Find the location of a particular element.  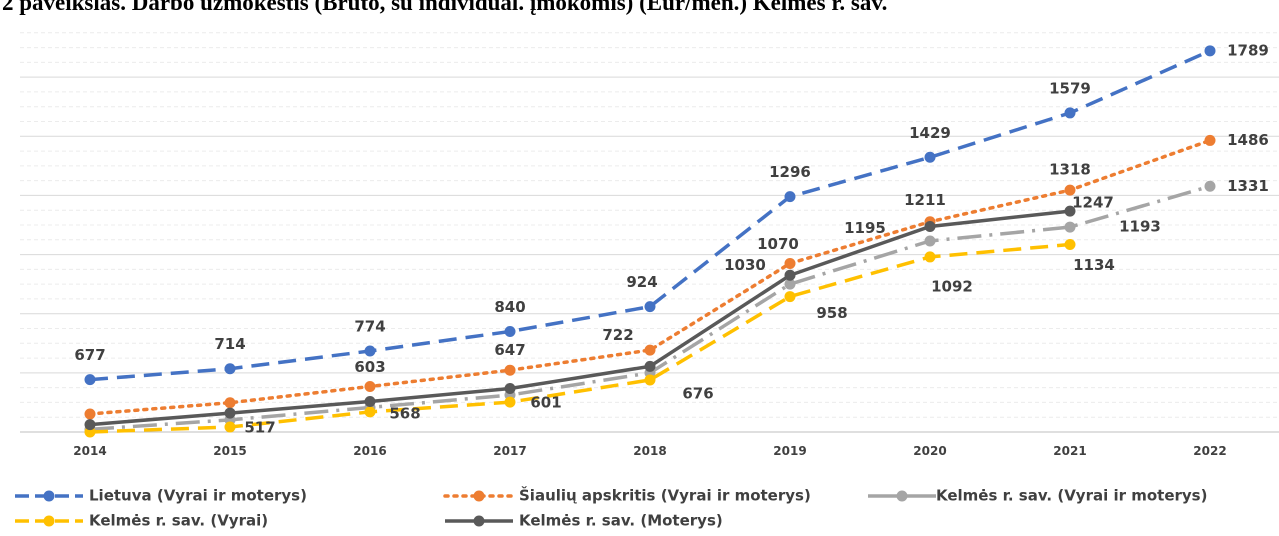

data-label: 1070 is located at coordinates (778, 244).